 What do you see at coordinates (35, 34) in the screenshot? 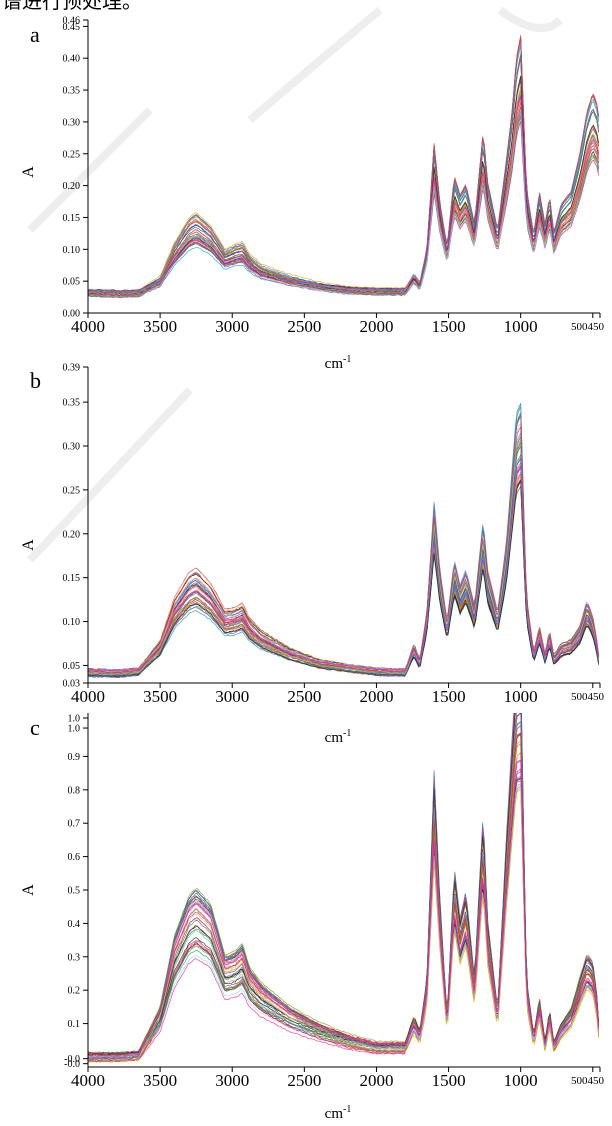
I see `panel-letter: a` at bounding box center [35, 34].